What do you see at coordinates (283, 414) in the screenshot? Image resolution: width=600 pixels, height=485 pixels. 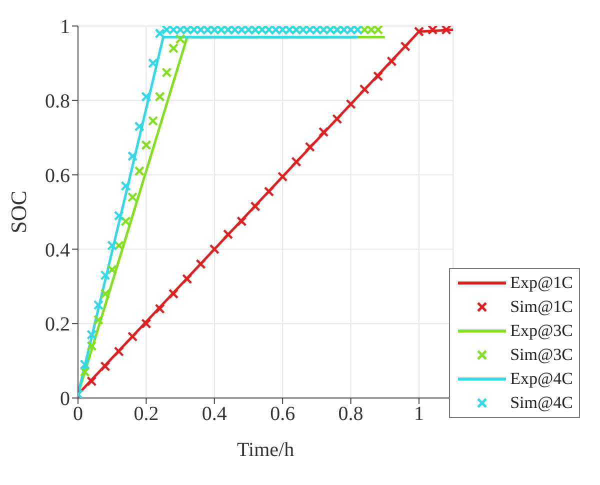 I see `x-tick-label: 0.6` at bounding box center [283, 414].